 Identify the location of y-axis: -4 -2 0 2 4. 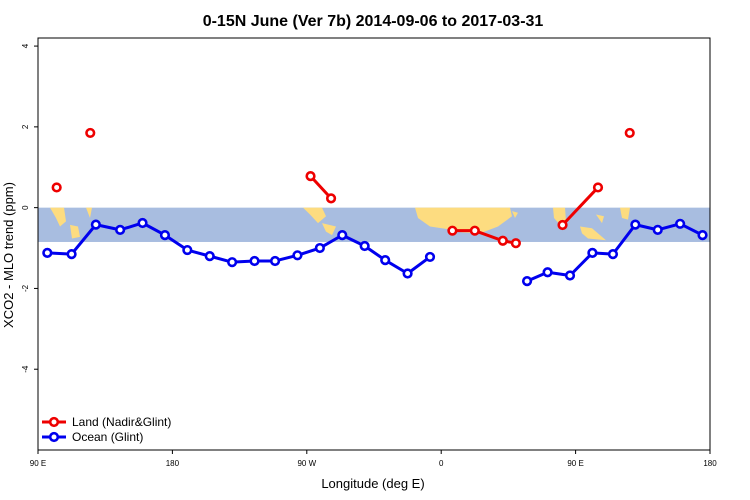
(29, 208).